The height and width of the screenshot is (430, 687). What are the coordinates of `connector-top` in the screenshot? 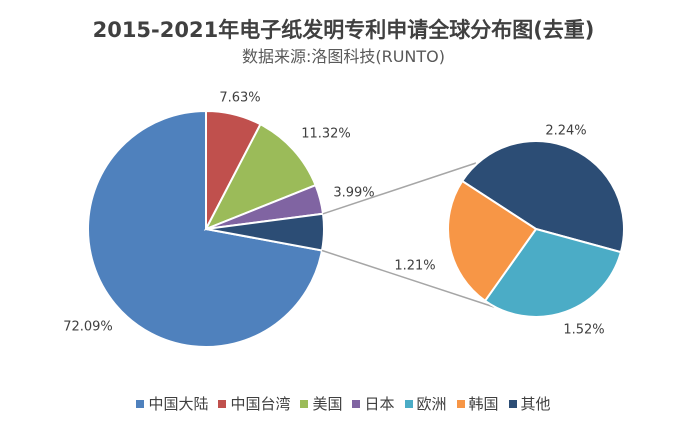 It's located at (399, 188).